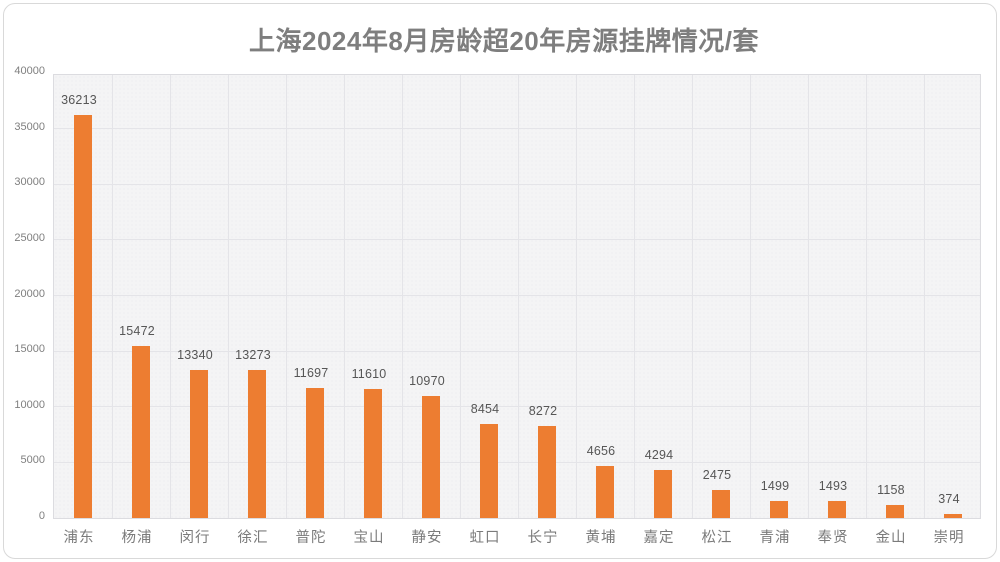 This screenshot has height=562, width=1000. I want to click on bar-value-label: 1158, so click(891, 490).